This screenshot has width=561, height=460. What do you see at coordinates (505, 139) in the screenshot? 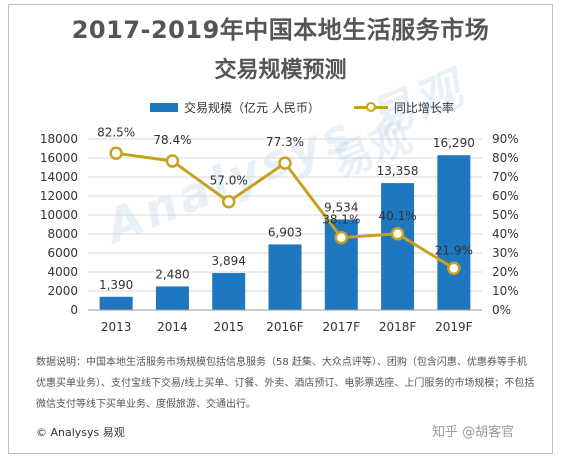
I see `y-right-tick-label: 90%` at bounding box center [505, 139].